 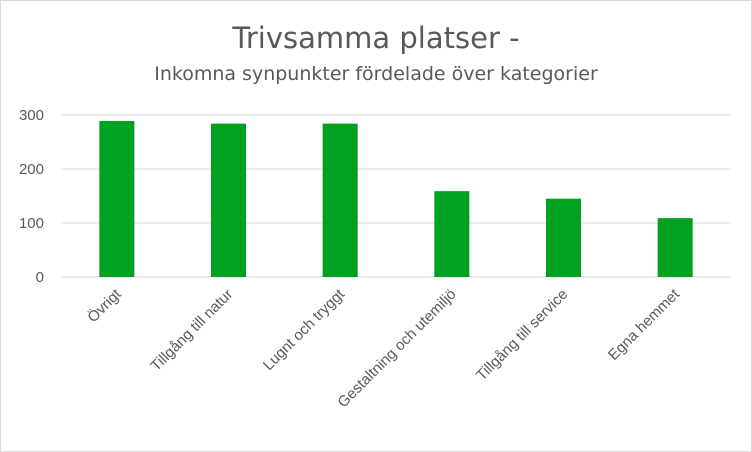 What do you see at coordinates (376, 38) in the screenshot?
I see `chart-title: Trivsamma platser -` at bounding box center [376, 38].